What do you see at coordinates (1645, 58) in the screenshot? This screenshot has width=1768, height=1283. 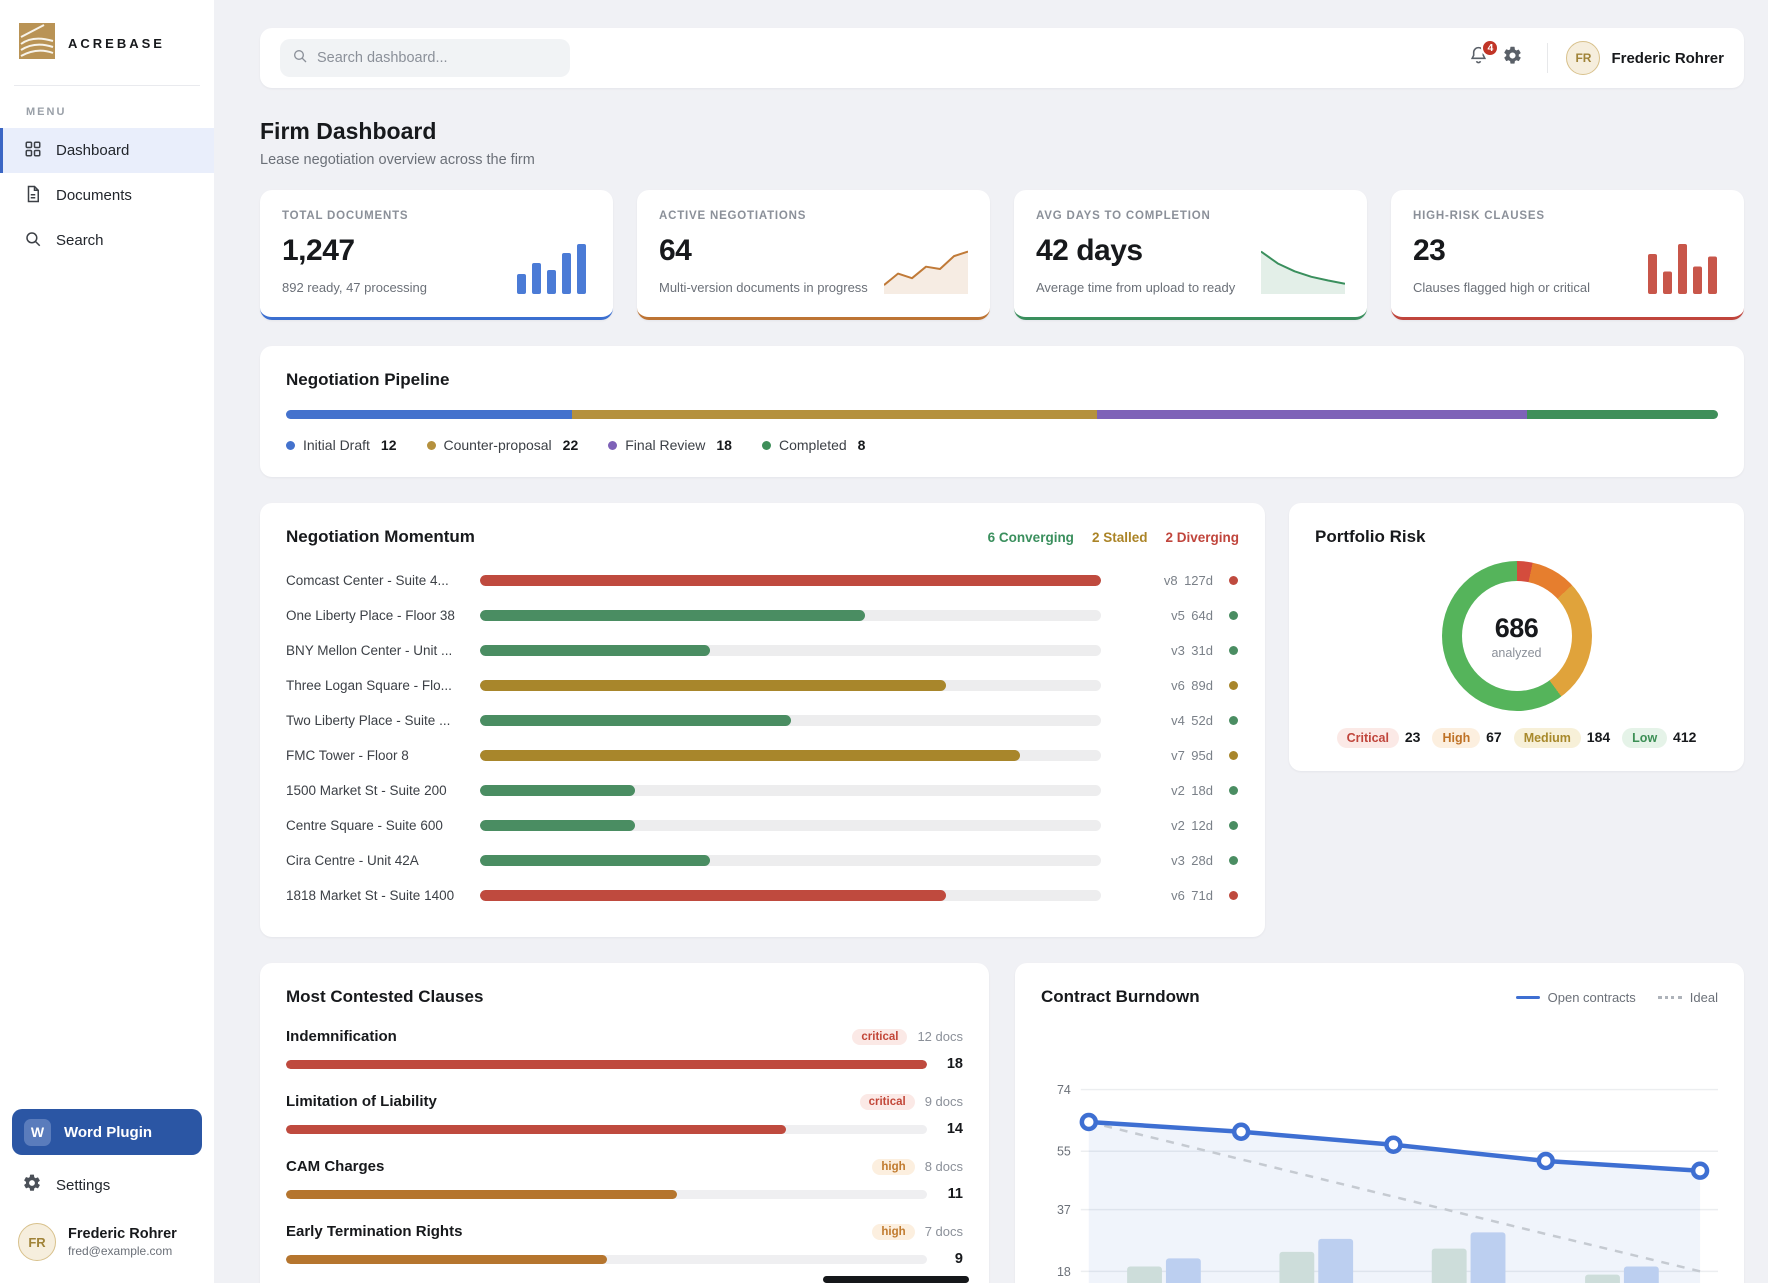 I see `user-menu: FR Frederic Rohrer` at bounding box center [1645, 58].